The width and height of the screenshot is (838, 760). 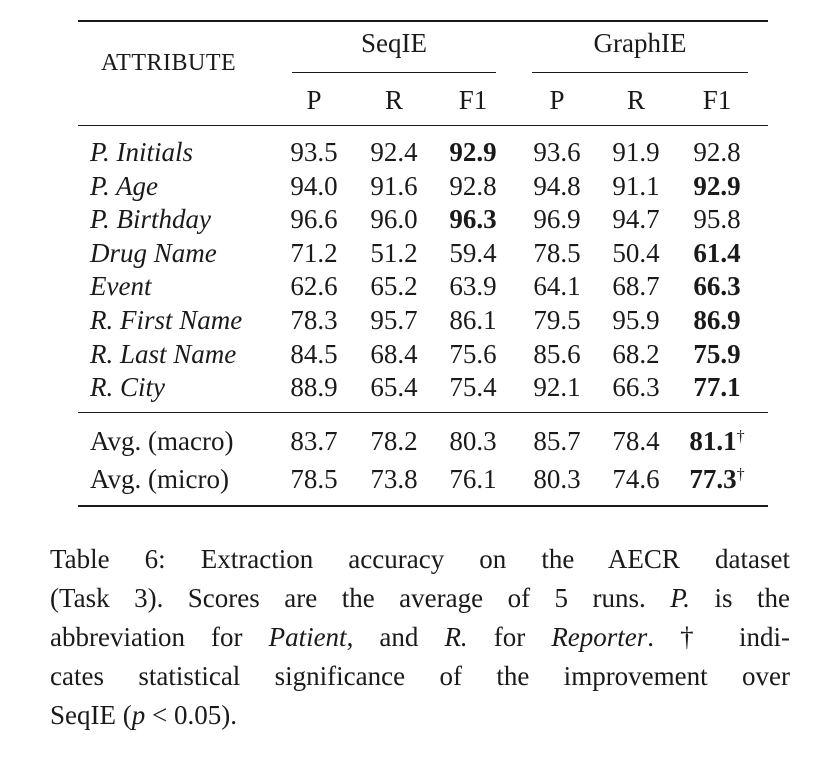 I want to click on table-cell: 94.8, so click(x=557, y=186).